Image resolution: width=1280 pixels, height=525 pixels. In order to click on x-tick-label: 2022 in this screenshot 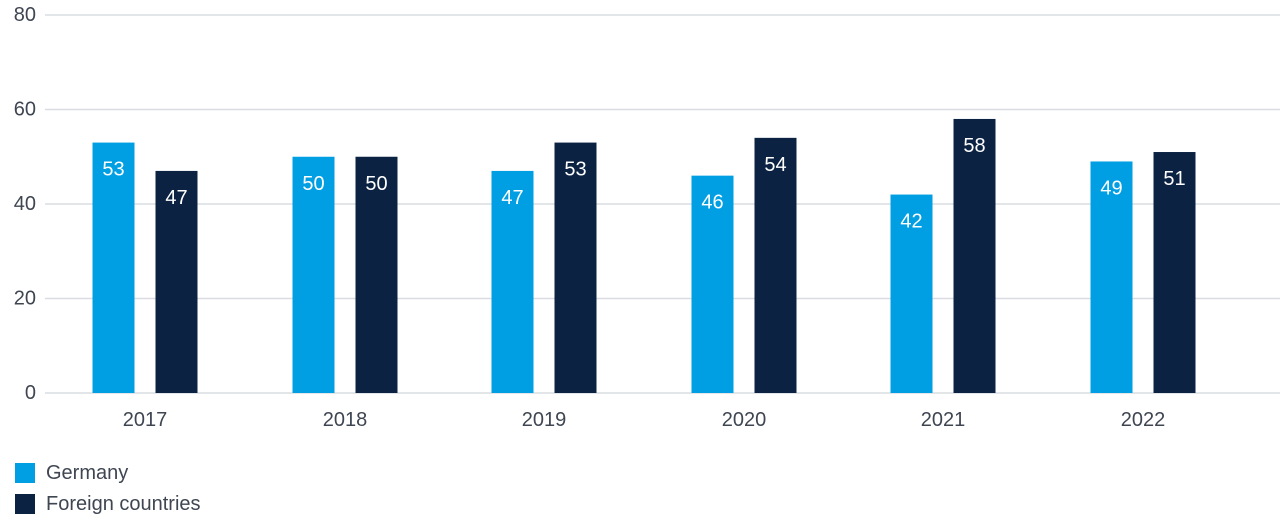, I will do `click(1143, 420)`.